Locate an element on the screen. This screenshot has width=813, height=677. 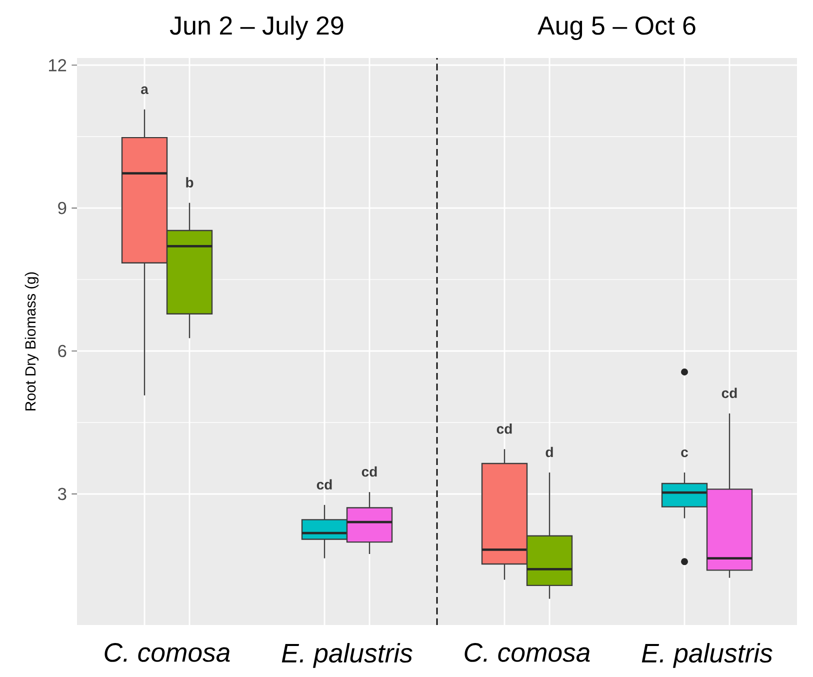
annotation: b is located at coordinates (190, 182).